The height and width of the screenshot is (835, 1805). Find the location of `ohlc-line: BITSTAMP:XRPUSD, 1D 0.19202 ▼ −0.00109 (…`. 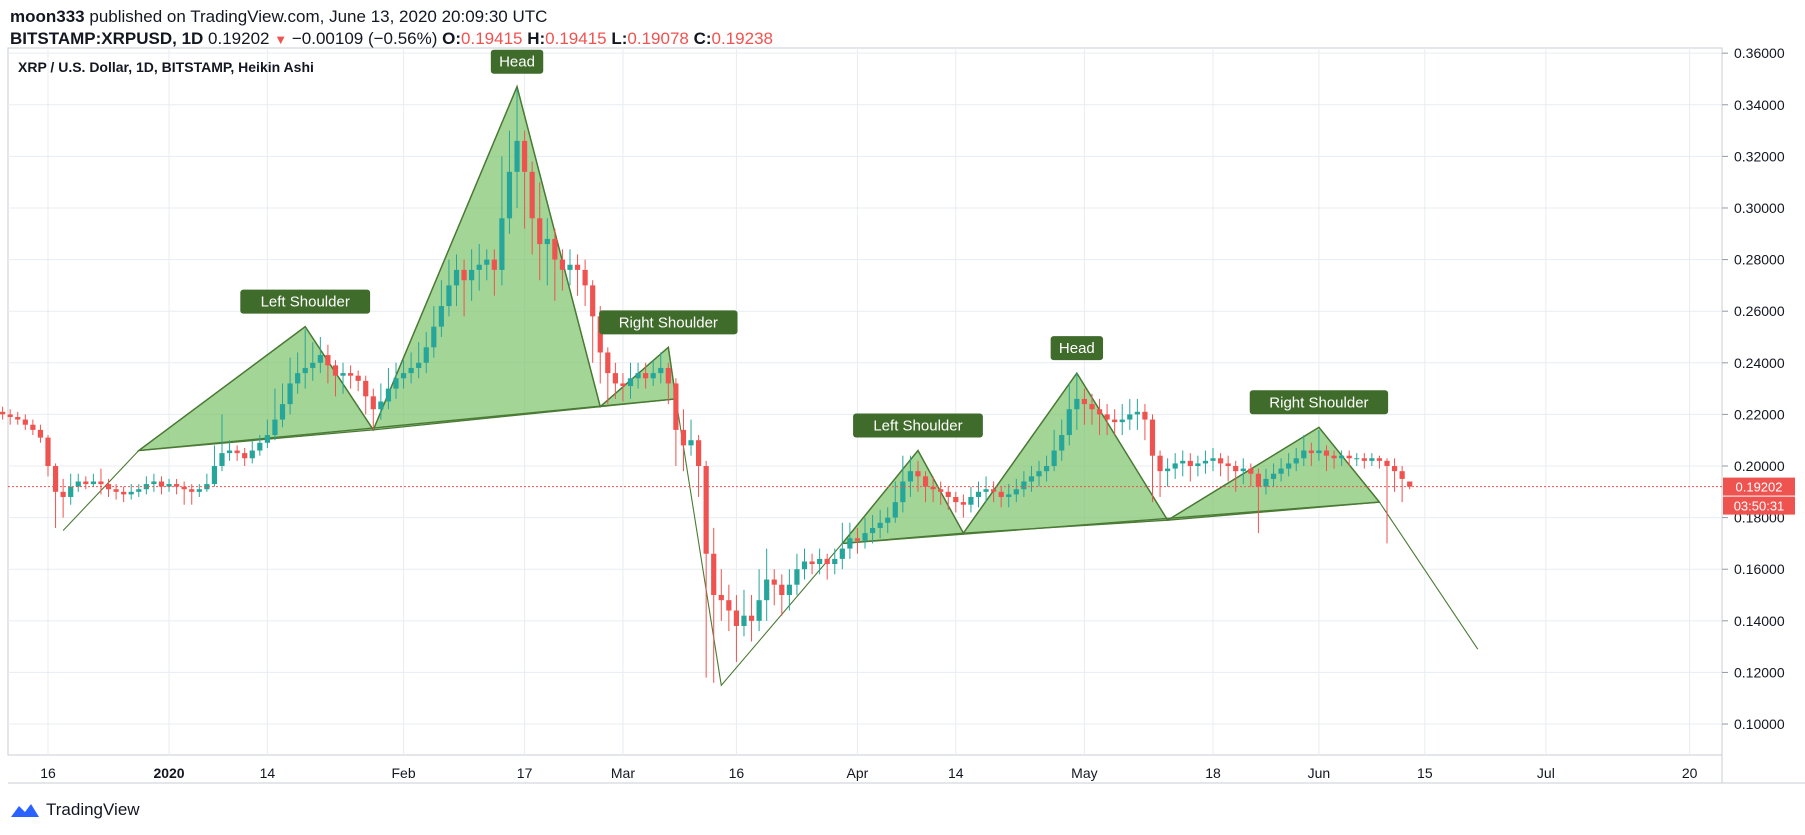

ohlc-line: BITSTAMP:XRPUSD, 1D 0.19202 ▼ −0.00109 (… is located at coordinates (391, 39).